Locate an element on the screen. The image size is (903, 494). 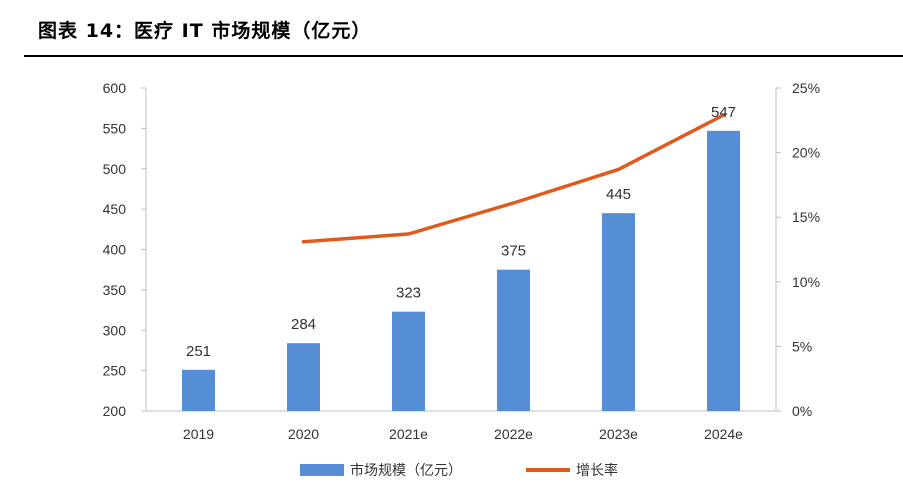
bar-data-label: 284 is located at coordinates (303, 324).